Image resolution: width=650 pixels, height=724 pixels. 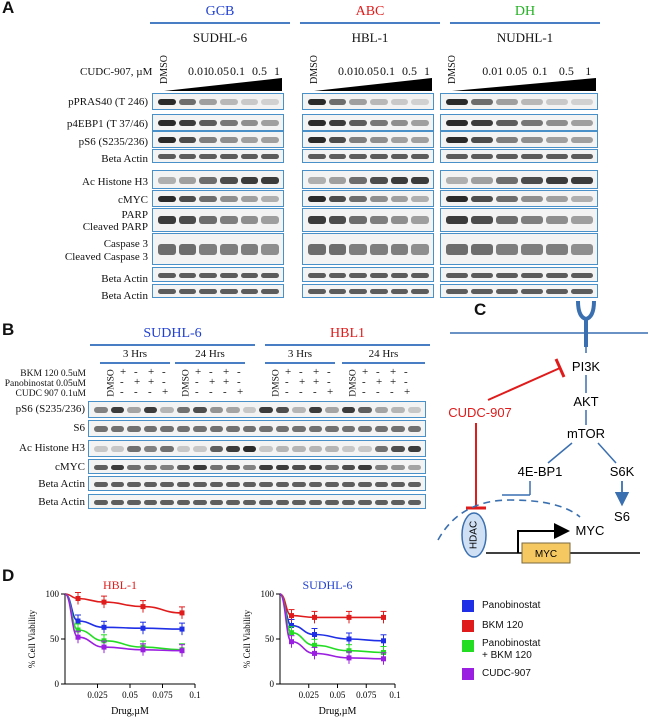 What do you see at coordinates (368, 71) in the screenshot?
I see `dose-label-1-2: 0.05` at bounding box center [368, 71].